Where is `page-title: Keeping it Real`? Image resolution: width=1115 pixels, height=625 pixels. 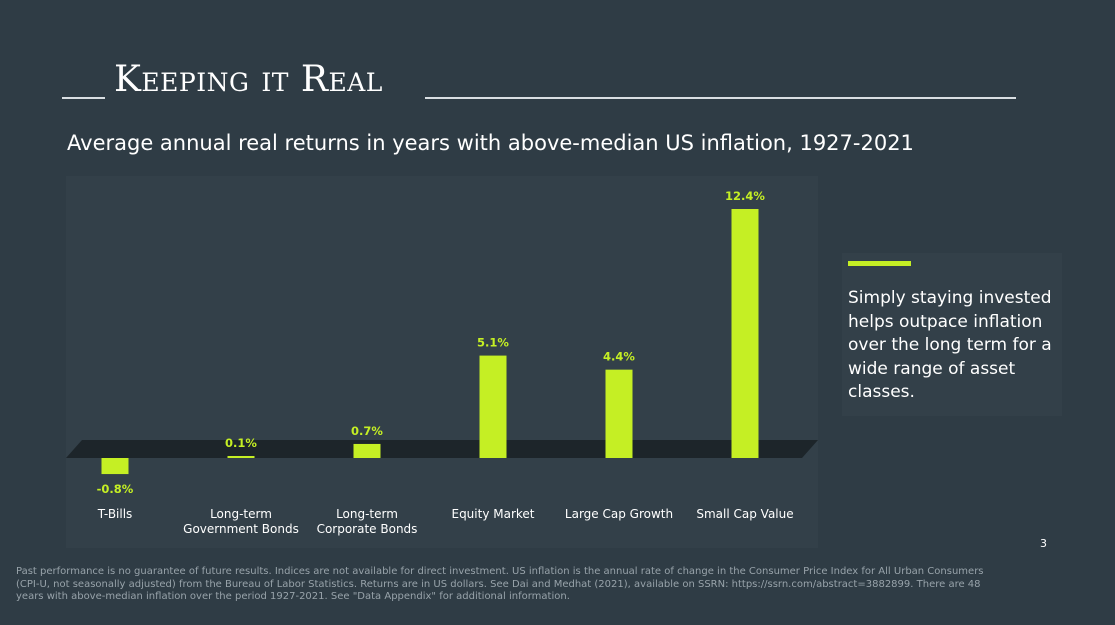 page-title: Keeping it Real is located at coordinates (248, 79).